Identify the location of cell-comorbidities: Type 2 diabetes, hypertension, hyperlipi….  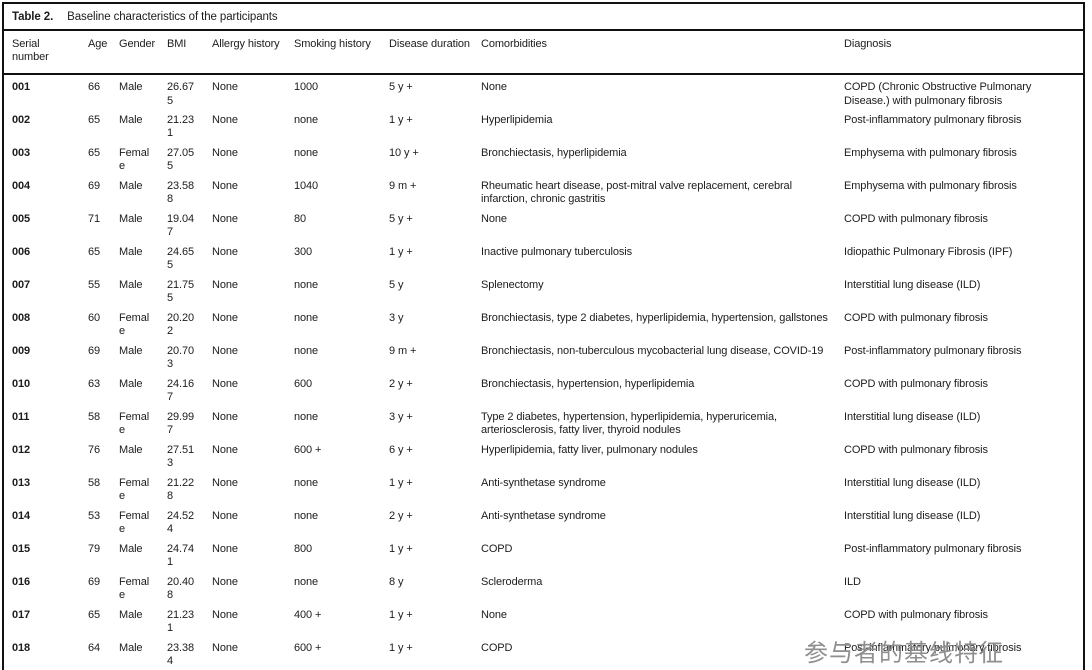
(629, 423).